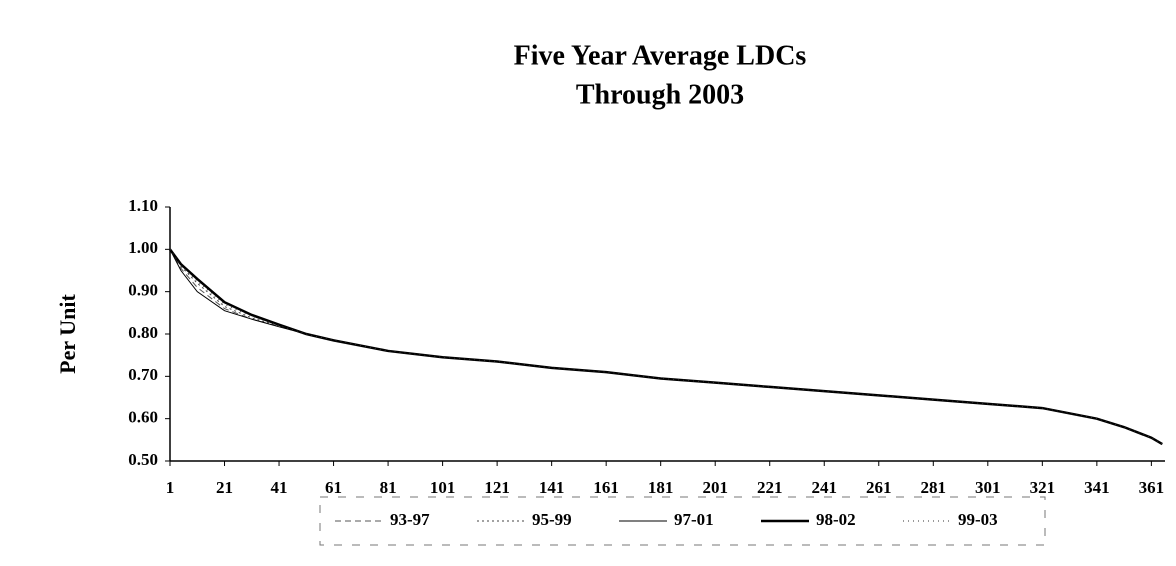 Image resolution: width=1176 pixels, height=566 pixels. Describe the element at coordinates (715, 487) in the screenshot. I see `x-tick-label: 201` at that location.